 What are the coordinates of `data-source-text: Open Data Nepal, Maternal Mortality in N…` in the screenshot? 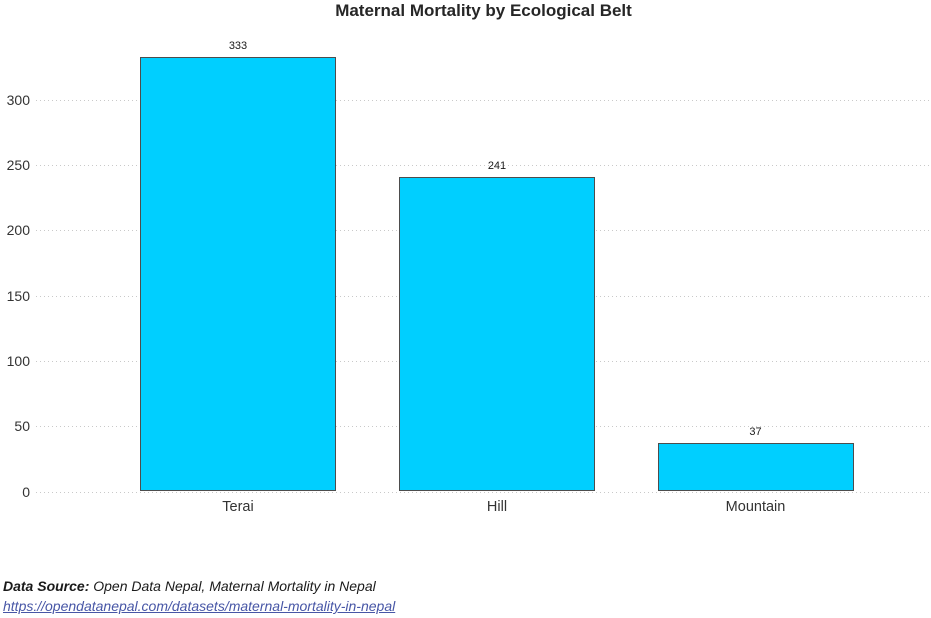 It's located at (232, 586).